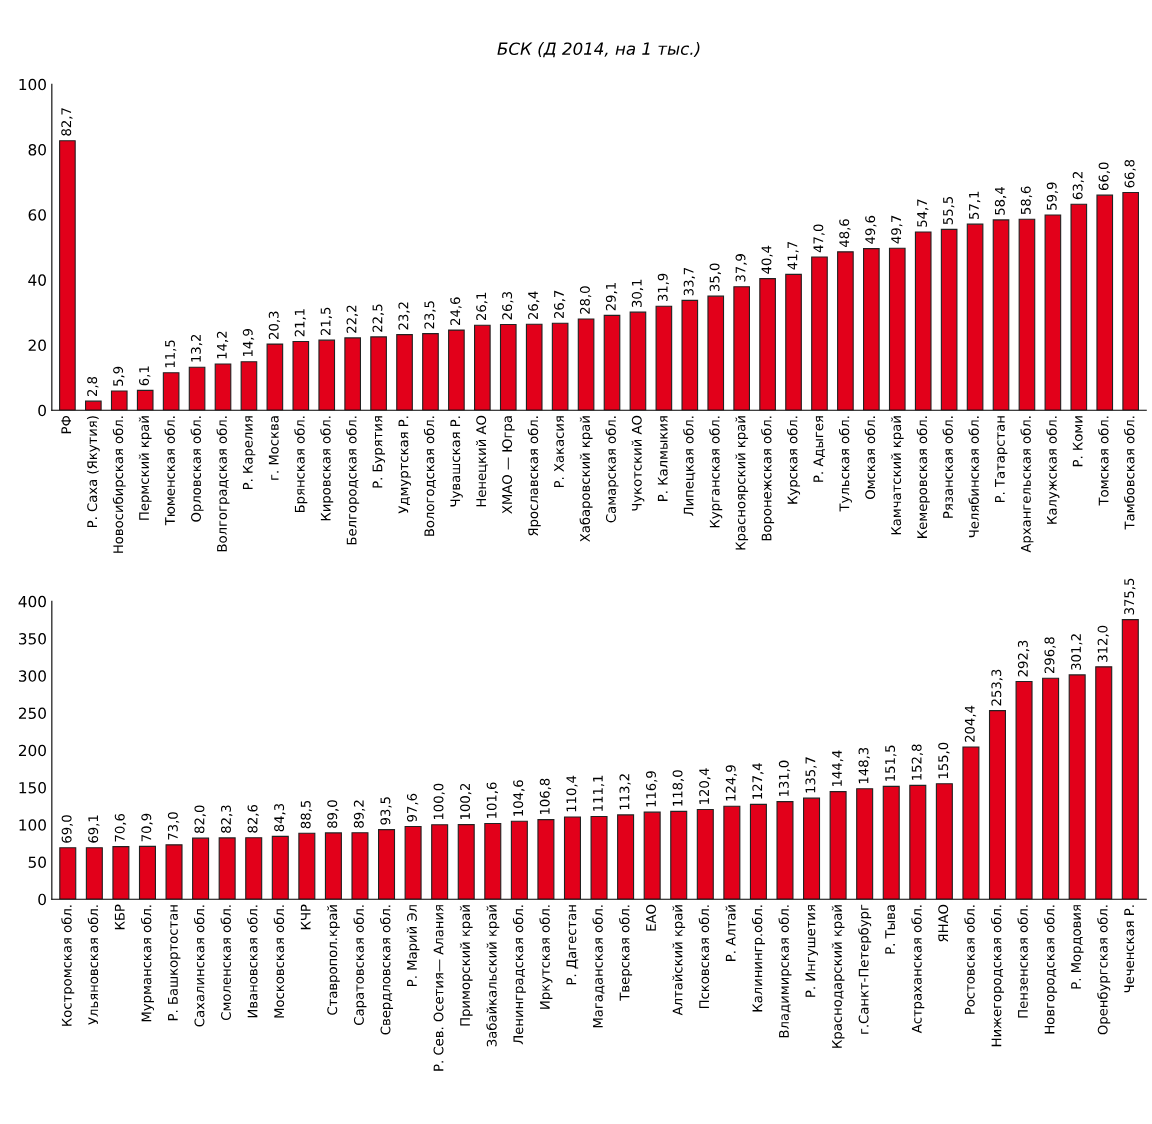 The height and width of the screenshot is (1124, 1152). What do you see at coordinates (689, 281) in the screenshot?
I see `data-label: 33,7` at bounding box center [689, 281].